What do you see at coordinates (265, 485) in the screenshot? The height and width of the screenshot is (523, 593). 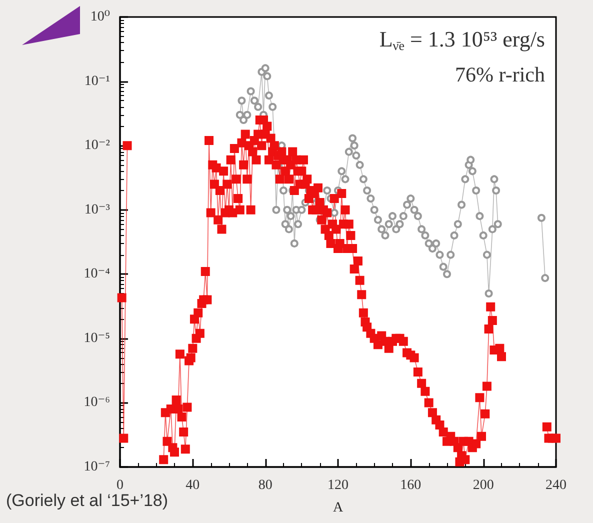 I see `x-tick-label: 80` at bounding box center [265, 485].